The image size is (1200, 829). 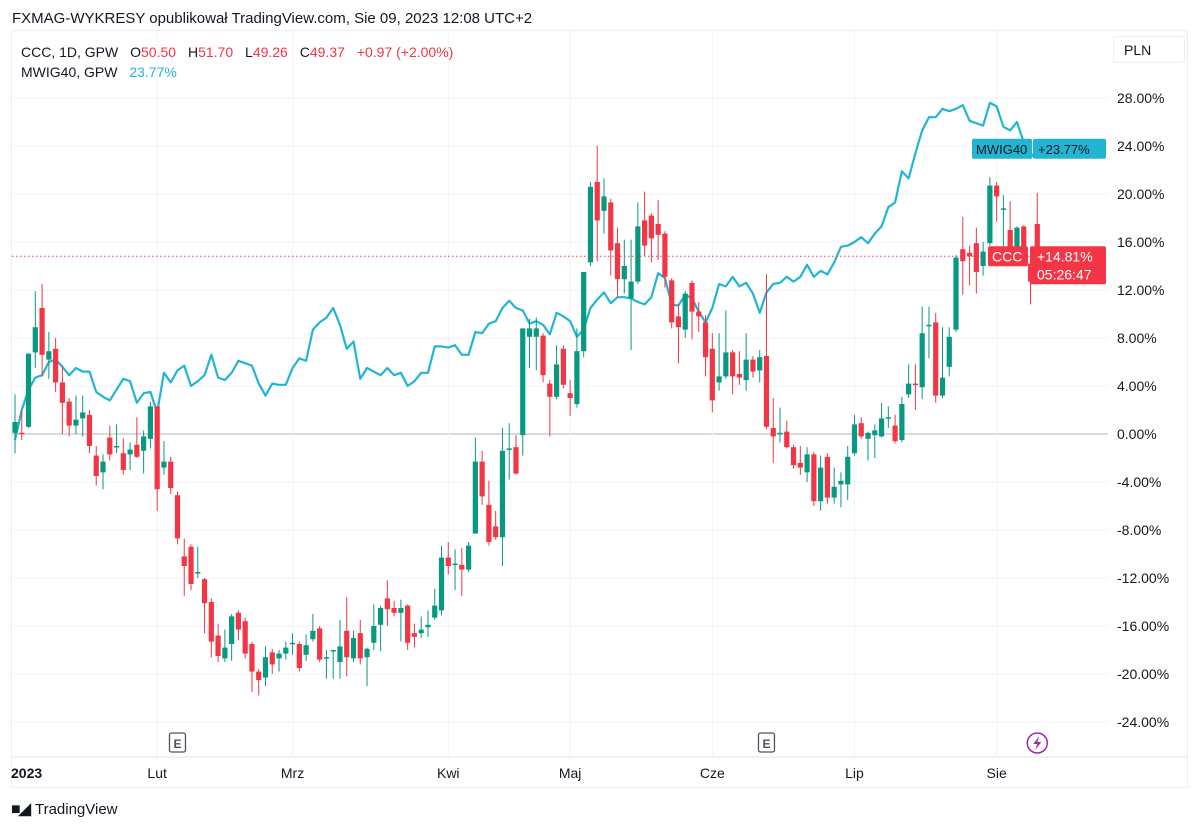 What do you see at coordinates (1037, 743) in the screenshot?
I see `lightning-bolt-icon` at bounding box center [1037, 743].